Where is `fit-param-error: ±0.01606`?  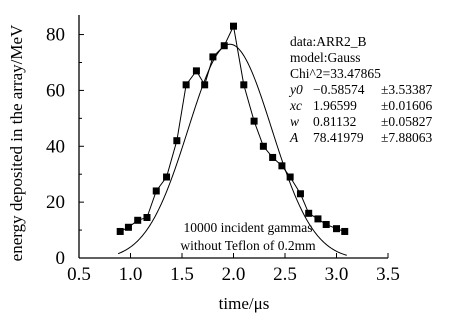 fit-param-error: ±0.01606 is located at coordinates (407, 105).